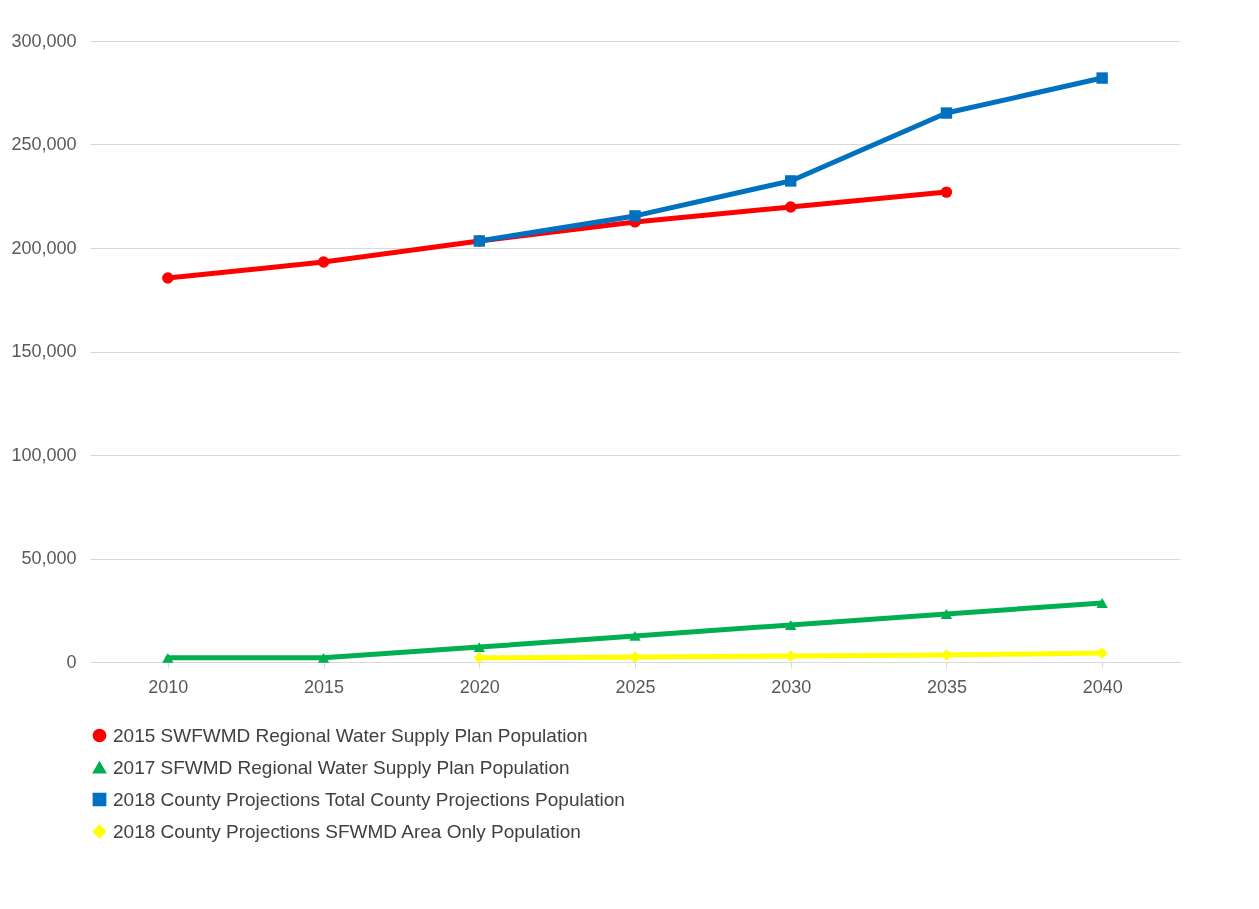  Describe the element at coordinates (168, 686) in the screenshot. I see `x-tick-label: 2010` at that location.